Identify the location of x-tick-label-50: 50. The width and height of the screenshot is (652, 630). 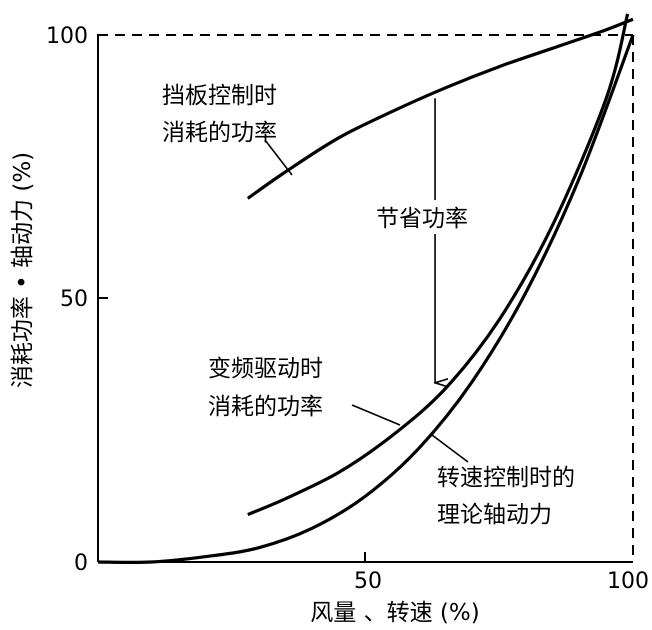
(368, 581).